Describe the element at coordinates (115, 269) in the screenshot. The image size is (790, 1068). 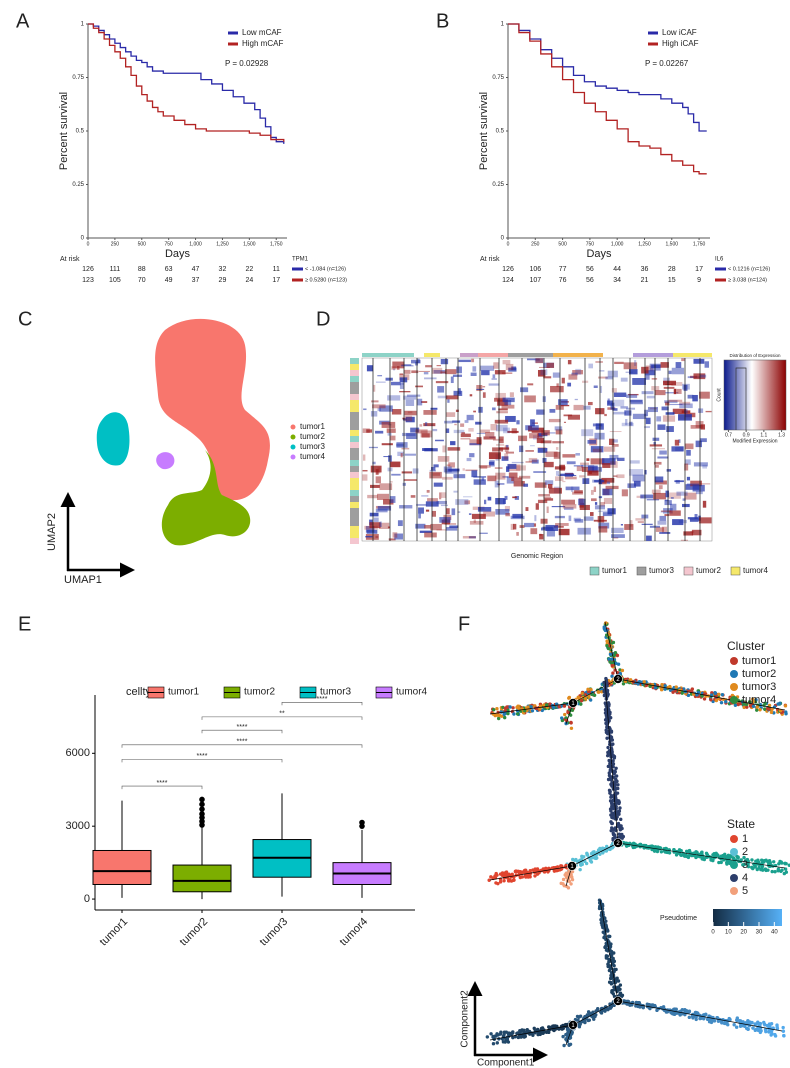
I see `risk-count: 111` at that location.